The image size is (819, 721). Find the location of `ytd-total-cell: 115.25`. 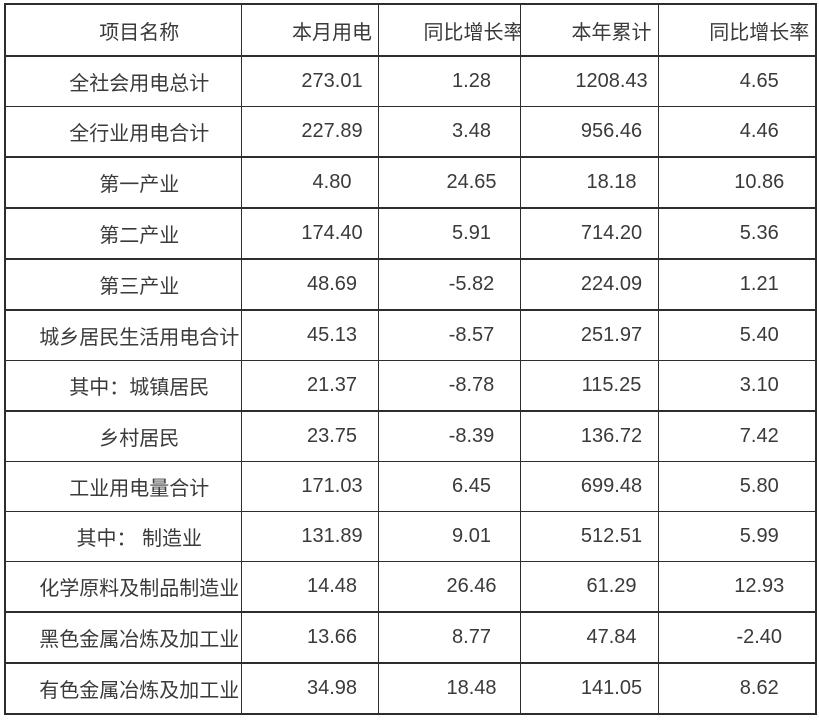

ytd-total-cell: 115.25 is located at coordinates (589, 386).